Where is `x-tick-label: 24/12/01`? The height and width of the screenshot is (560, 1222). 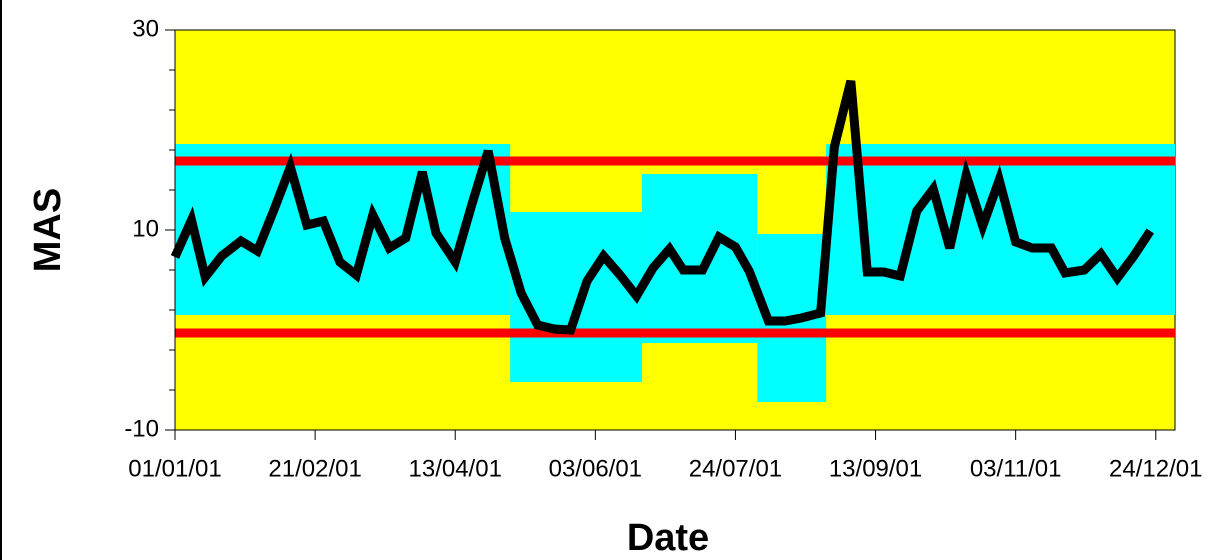 x-tick-label: 24/12/01 is located at coordinates (1155, 468).